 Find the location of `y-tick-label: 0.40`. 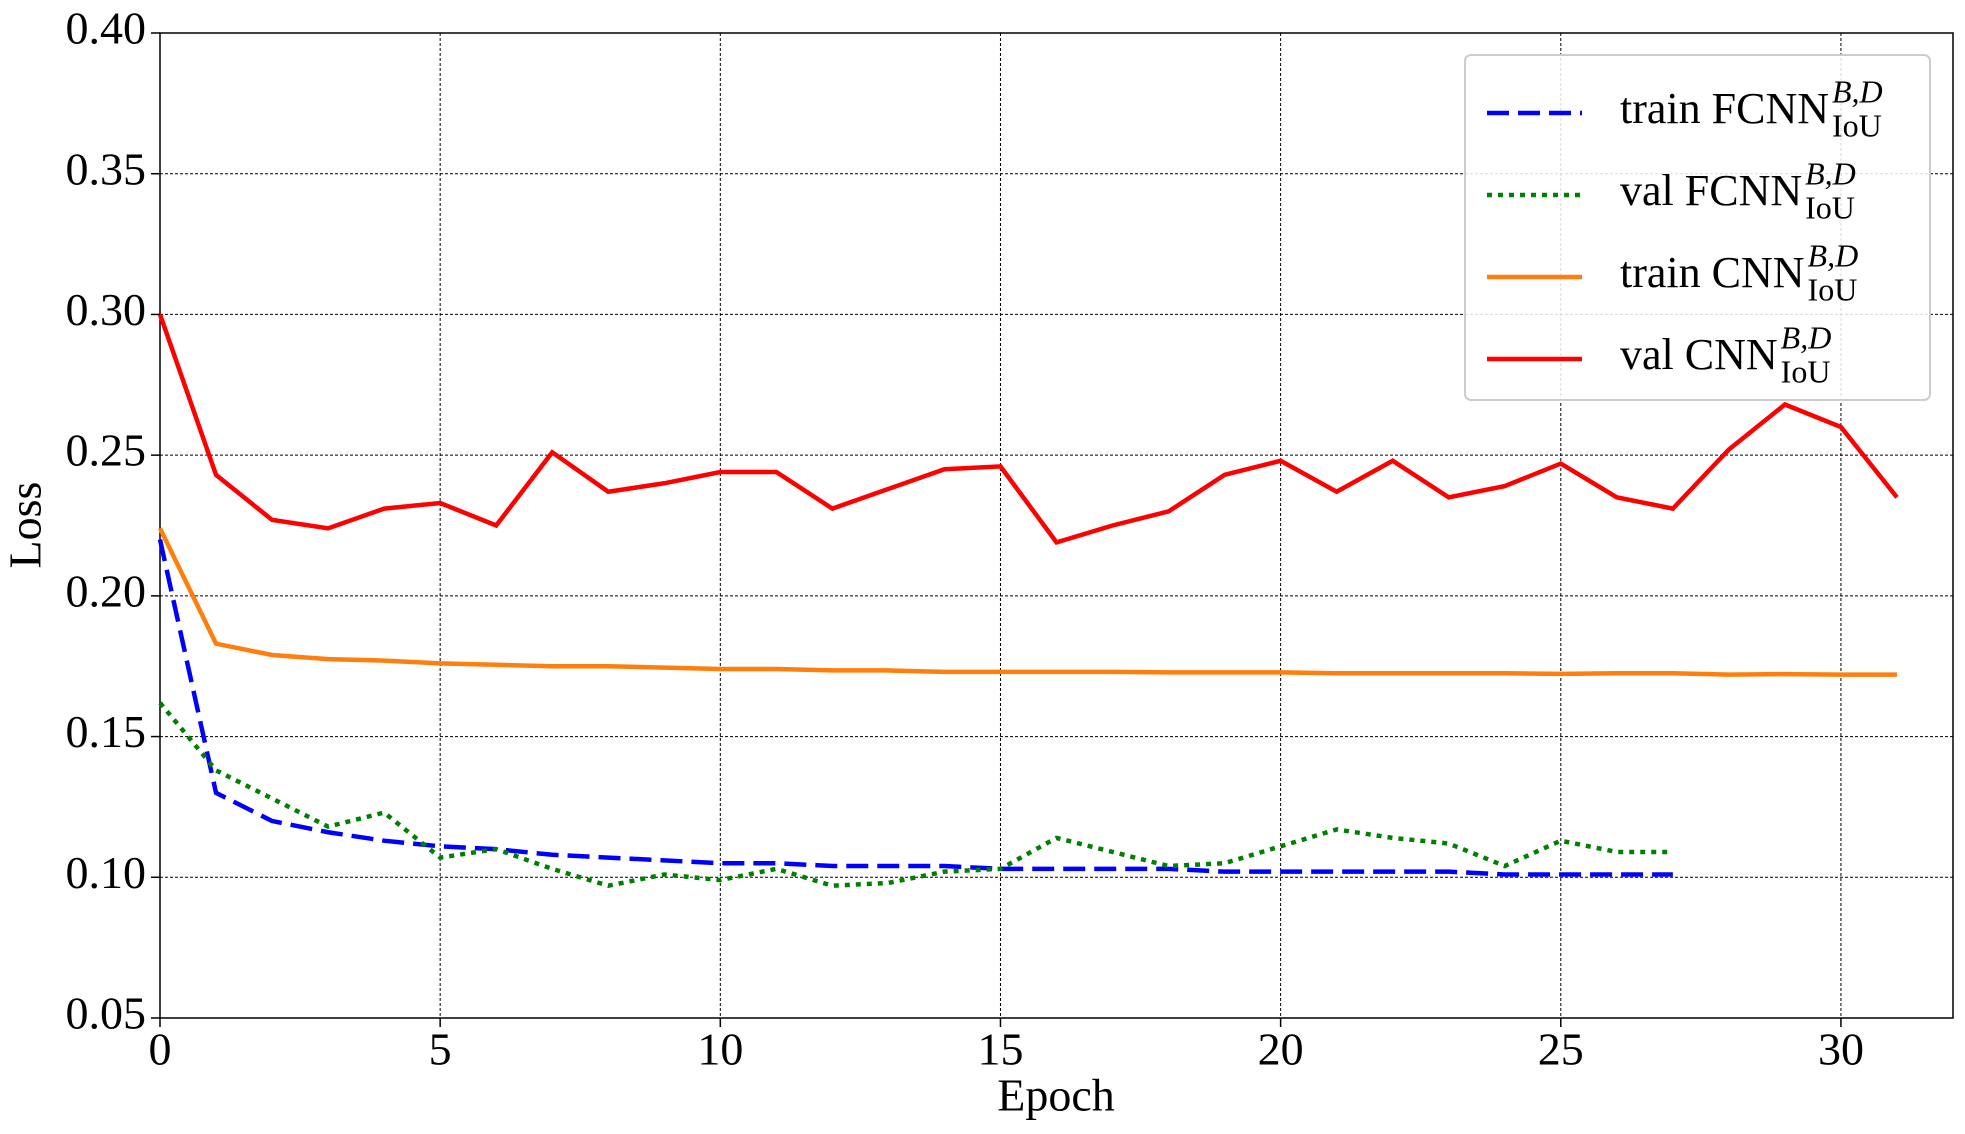

y-tick-label: 0.40 is located at coordinates (106, 28).